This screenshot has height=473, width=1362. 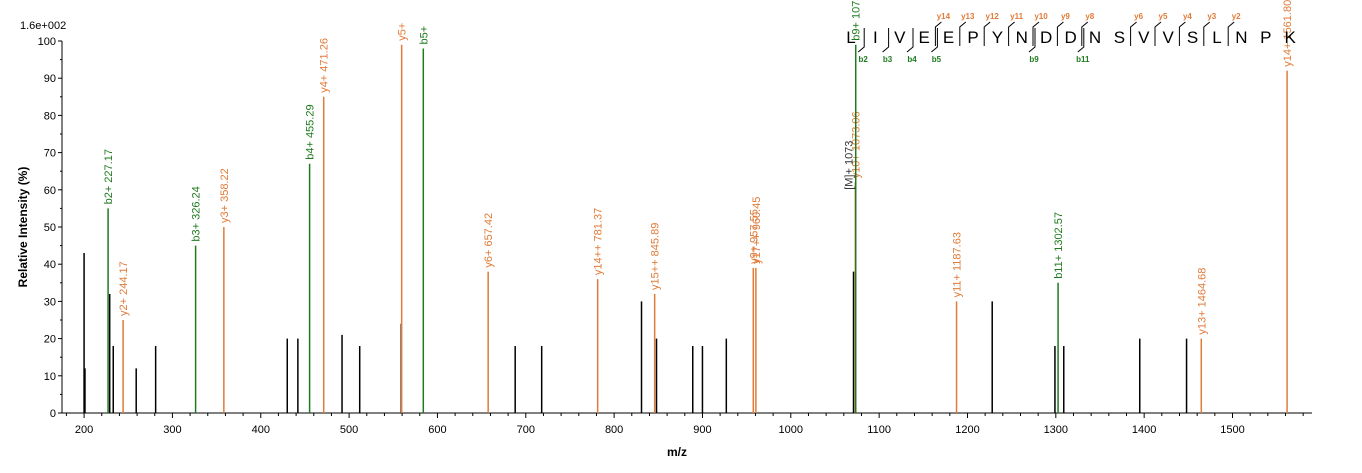 I want to click on peak-label: b4+ 455.29, so click(x=311, y=131).